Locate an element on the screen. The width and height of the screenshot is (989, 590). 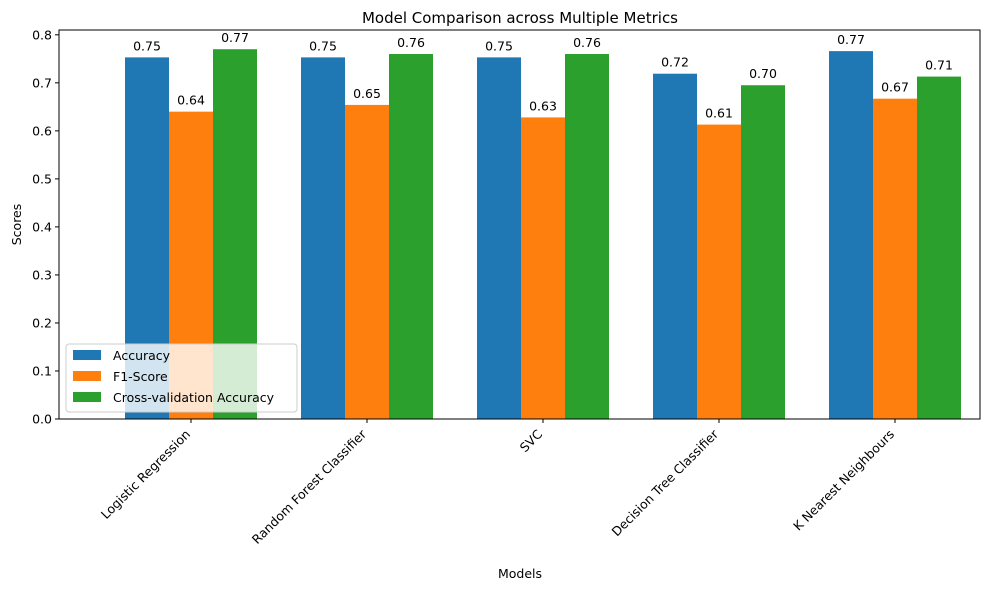
y-tick-label: 0.6 is located at coordinates (42, 130).